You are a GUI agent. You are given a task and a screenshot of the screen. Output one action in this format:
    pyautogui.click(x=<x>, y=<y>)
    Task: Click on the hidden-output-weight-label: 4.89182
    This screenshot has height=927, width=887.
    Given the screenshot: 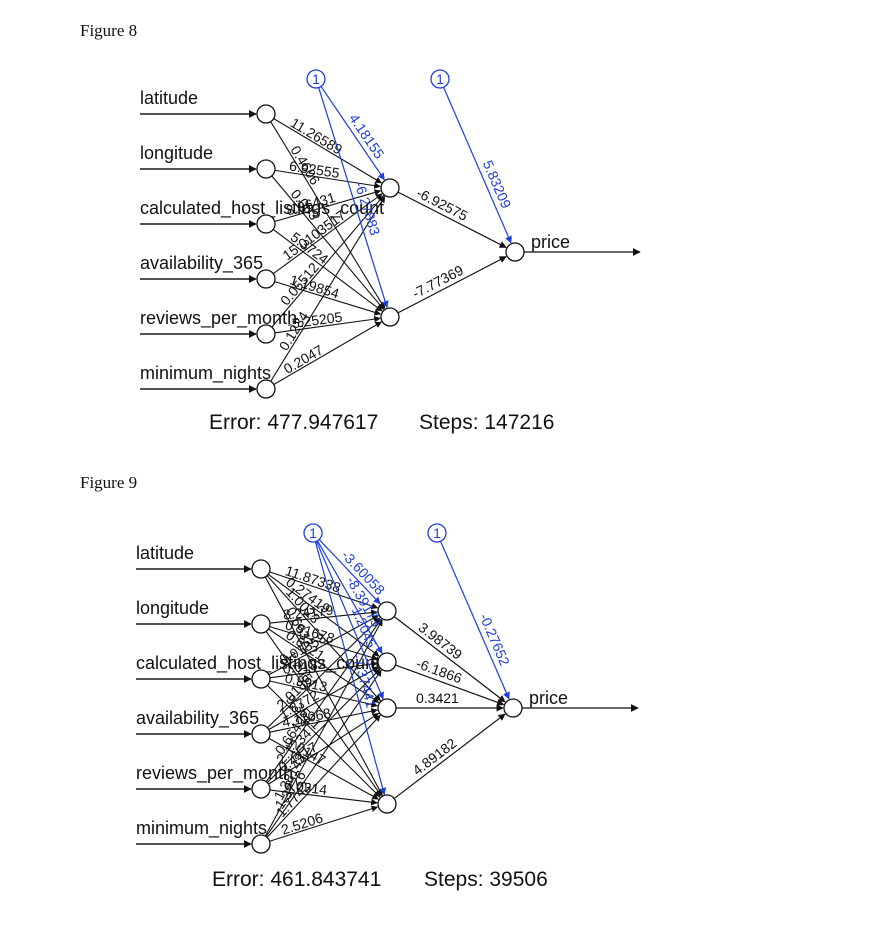 What is the action you would take?
    pyautogui.click(x=434, y=757)
    